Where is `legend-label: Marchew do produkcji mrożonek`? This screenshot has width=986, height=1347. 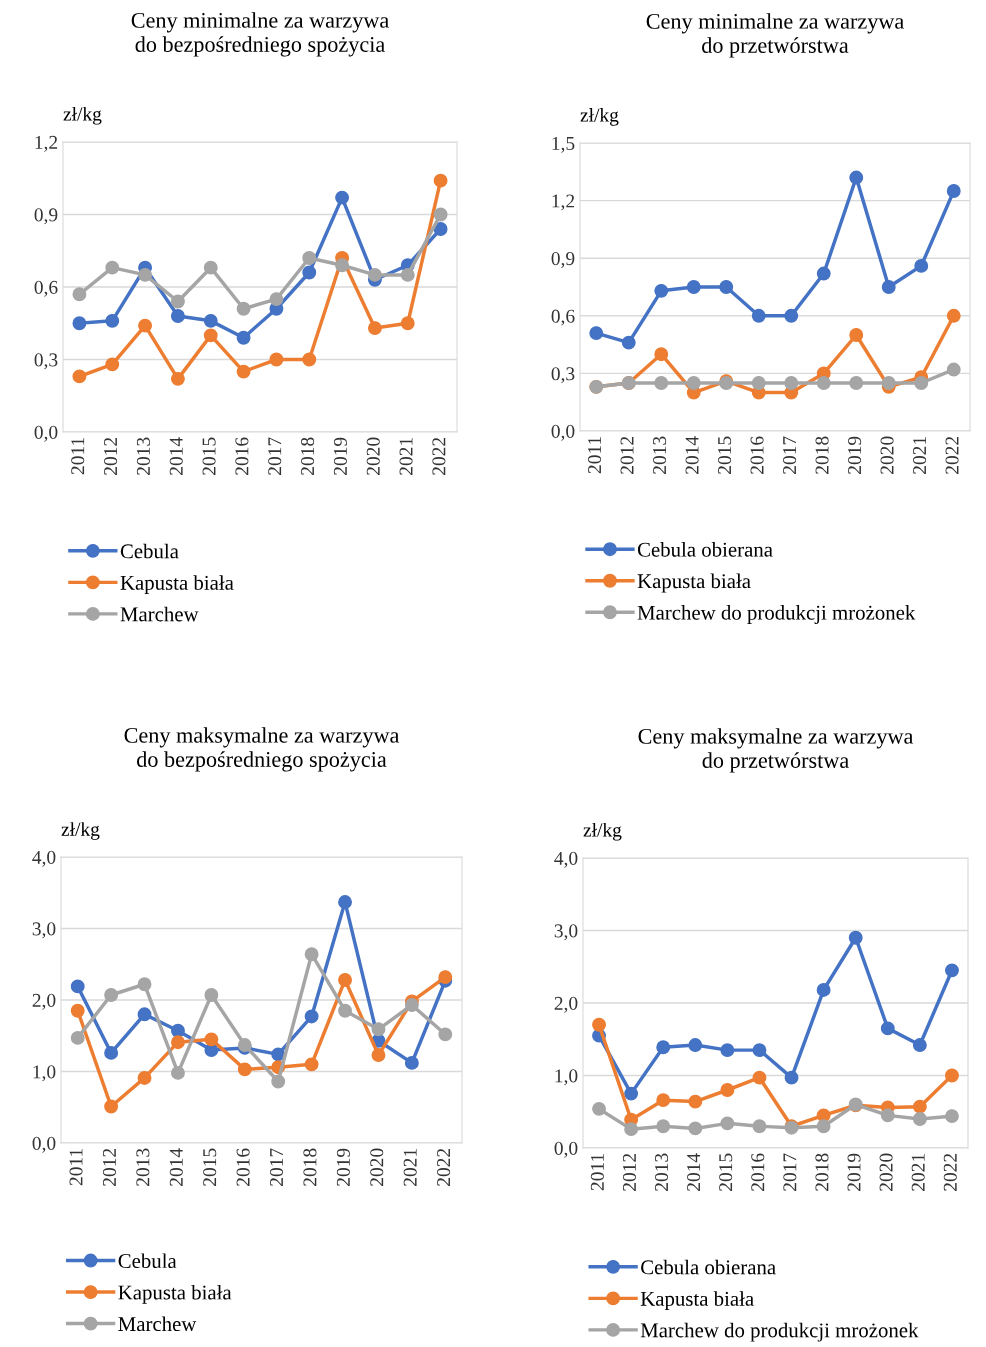 legend-label: Marchew do produkcji mrożonek is located at coordinates (779, 1332).